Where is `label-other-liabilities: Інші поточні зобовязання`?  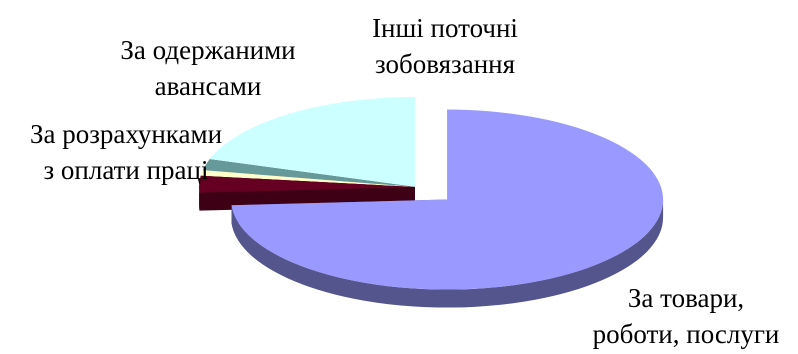
label-other-liabilities: Інші поточні зобовязання is located at coordinates (445, 46).